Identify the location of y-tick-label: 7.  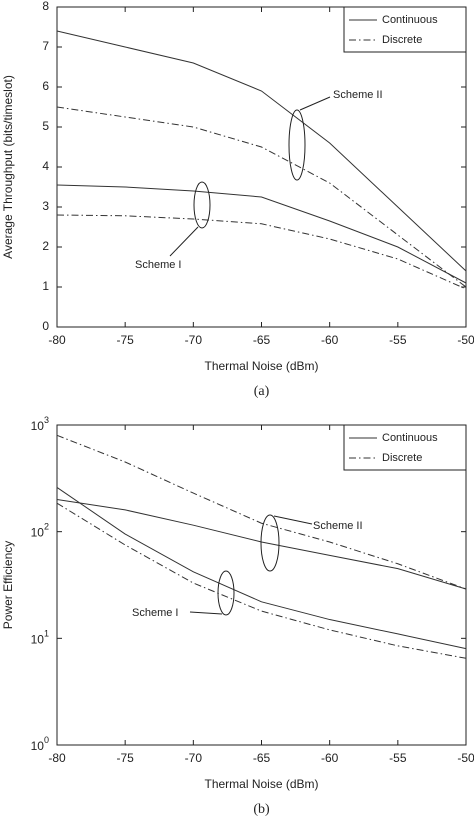
(45, 46).